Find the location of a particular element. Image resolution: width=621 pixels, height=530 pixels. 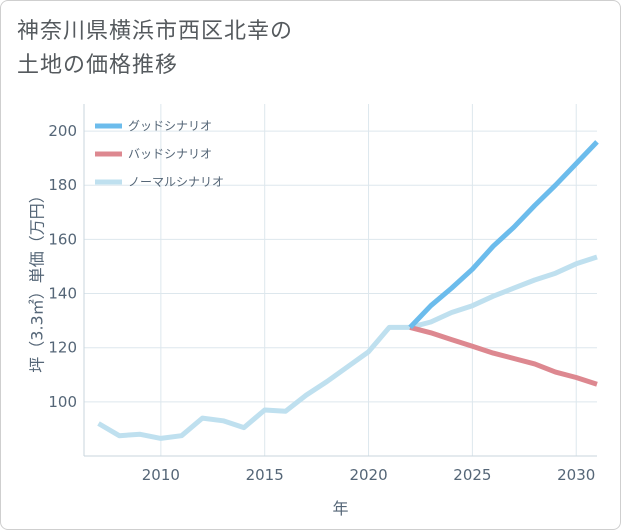

series-line-good is located at coordinates (503, 235).